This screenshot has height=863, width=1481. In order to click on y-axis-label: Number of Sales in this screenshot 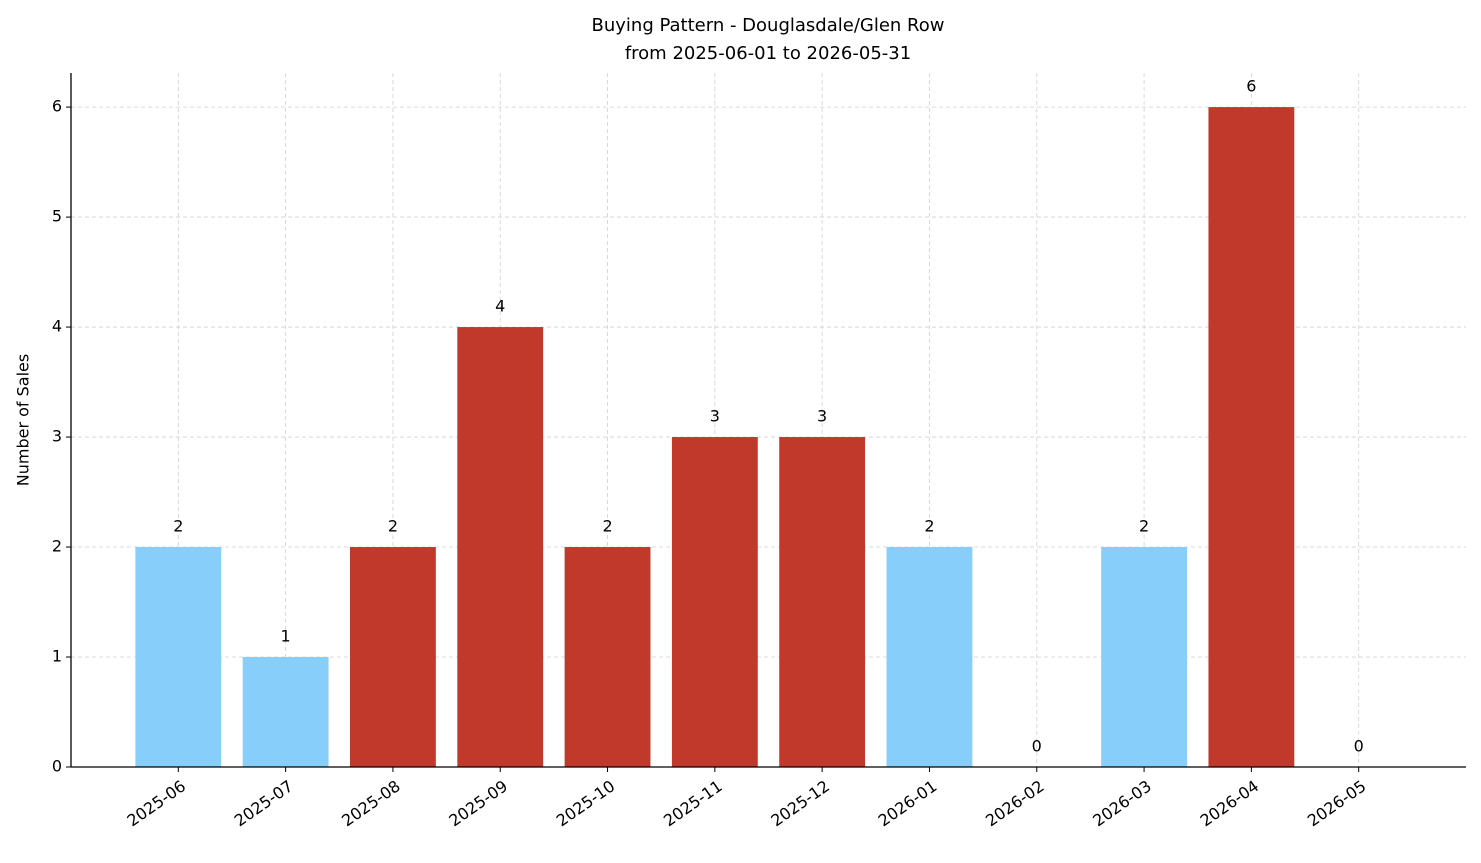, I will do `click(23, 420)`.